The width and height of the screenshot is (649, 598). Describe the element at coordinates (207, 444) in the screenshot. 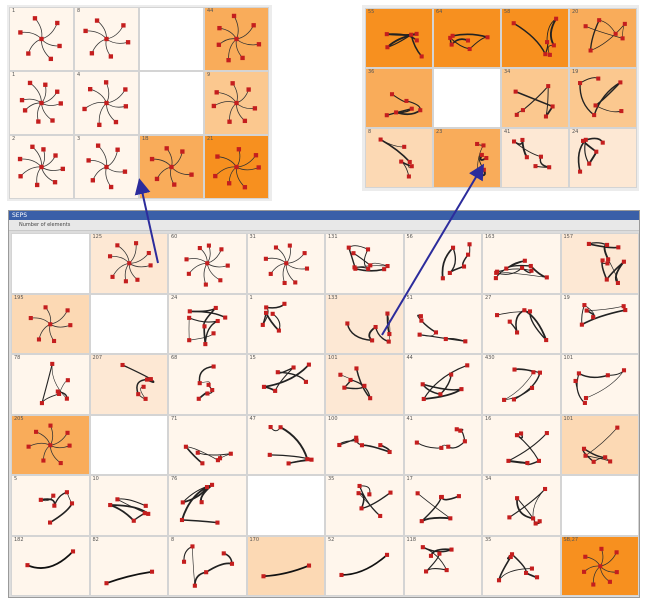

I see `main-thumbnail: 71` at that location.